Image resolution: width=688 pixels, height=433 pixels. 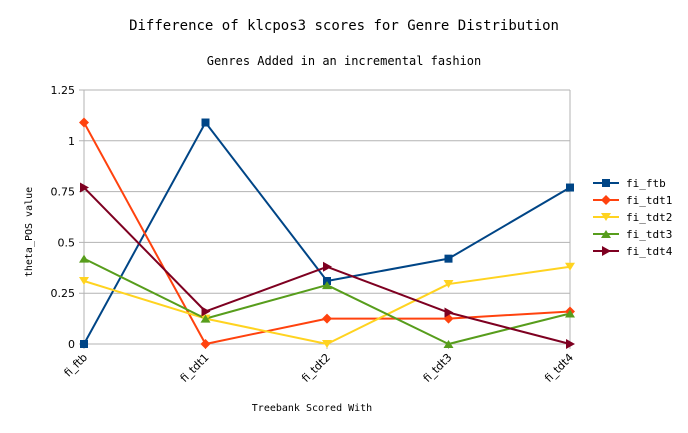 What do you see at coordinates (195, 368) in the screenshot?
I see `x-tick-label: fi_tdt1` at bounding box center [195, 368].